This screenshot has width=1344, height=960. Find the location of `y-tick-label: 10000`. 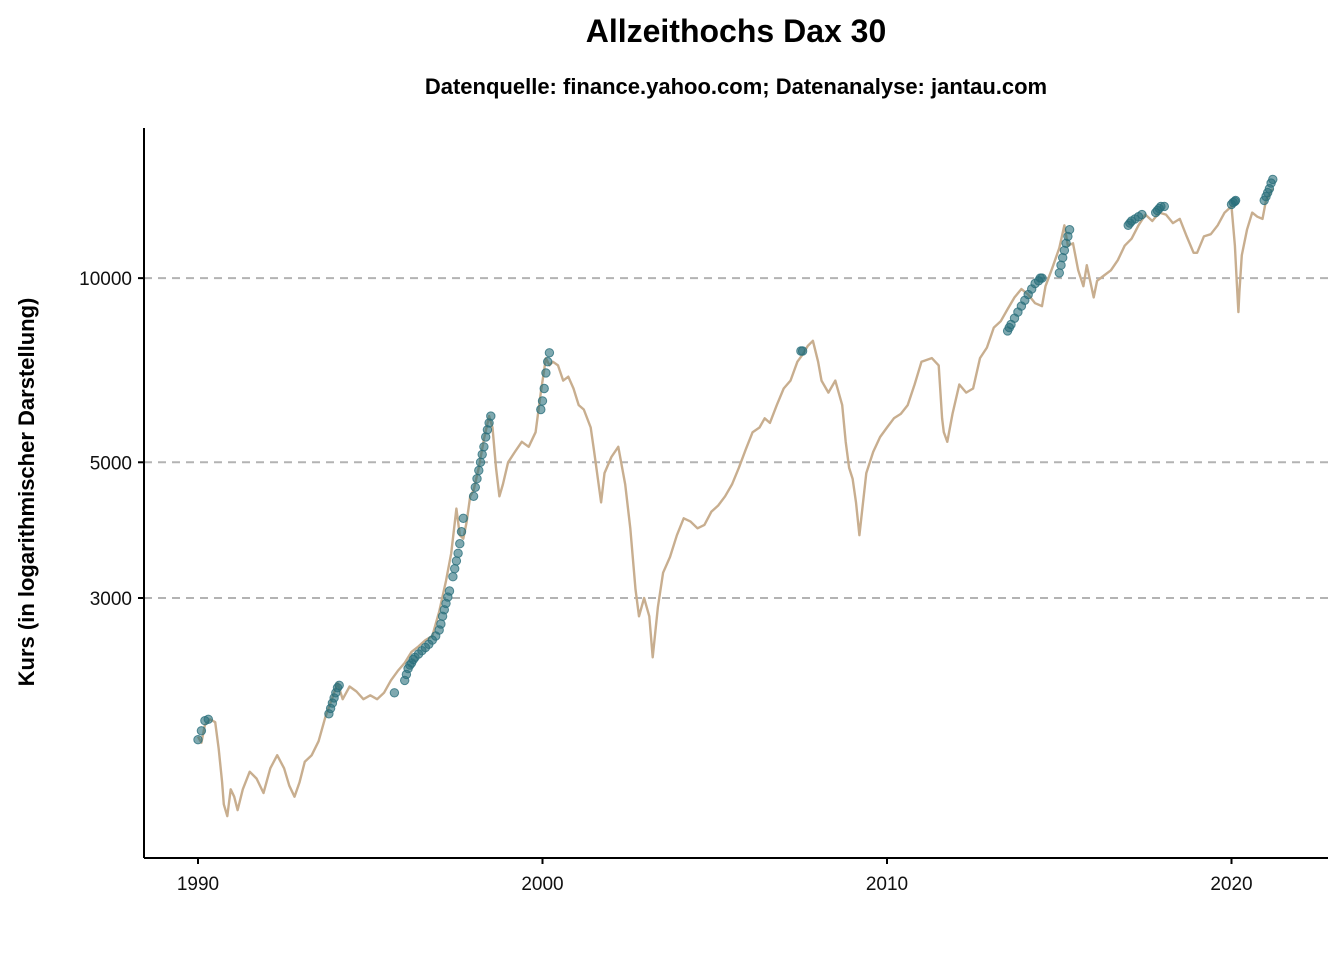

y-tick-label: 10000 is located at coordinates (105, 279).